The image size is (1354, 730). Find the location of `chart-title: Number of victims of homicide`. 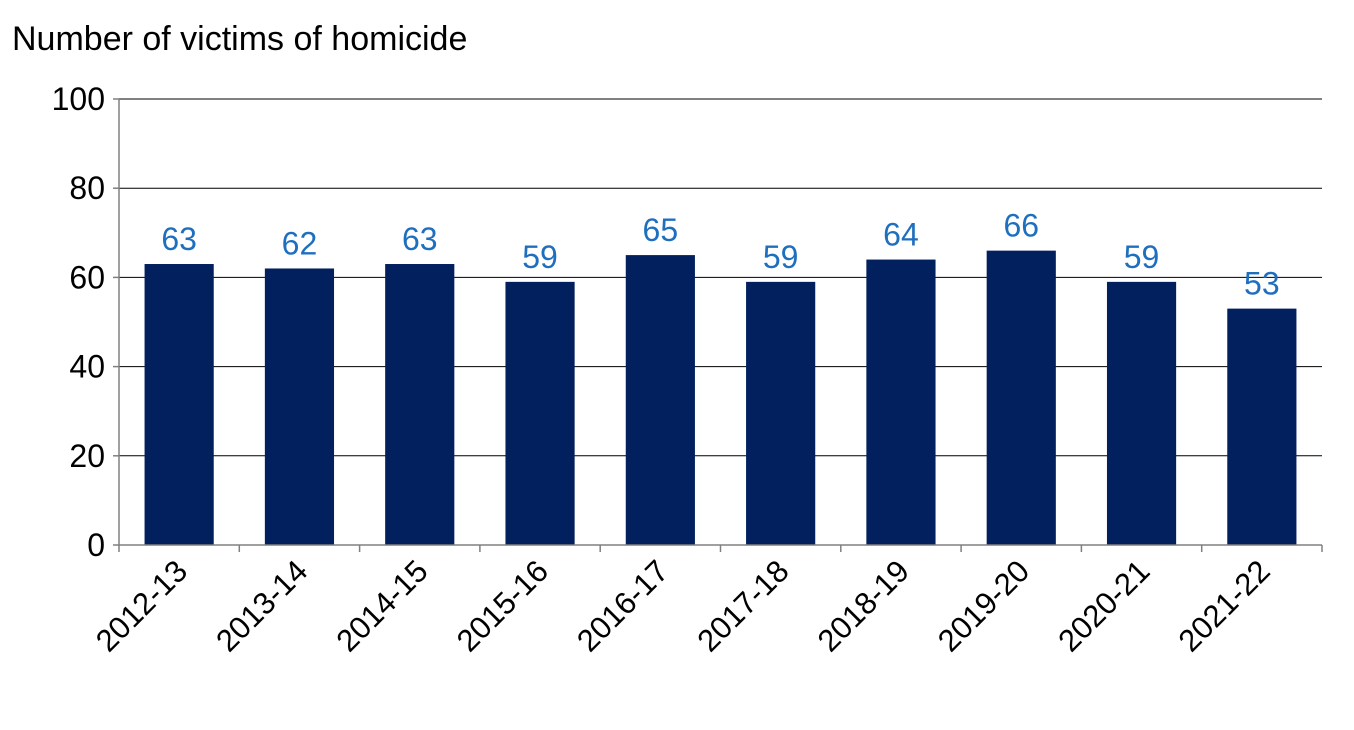

chart-title: Number of victims of homicide is located at coordinates (239, 39).